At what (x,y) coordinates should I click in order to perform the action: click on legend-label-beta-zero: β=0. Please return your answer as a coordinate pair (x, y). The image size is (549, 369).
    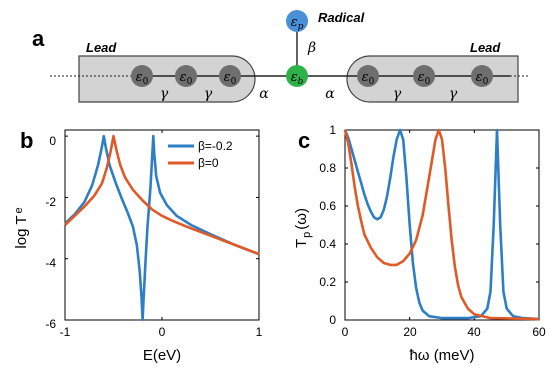
    Looking at the image, I should click on (208, 163).